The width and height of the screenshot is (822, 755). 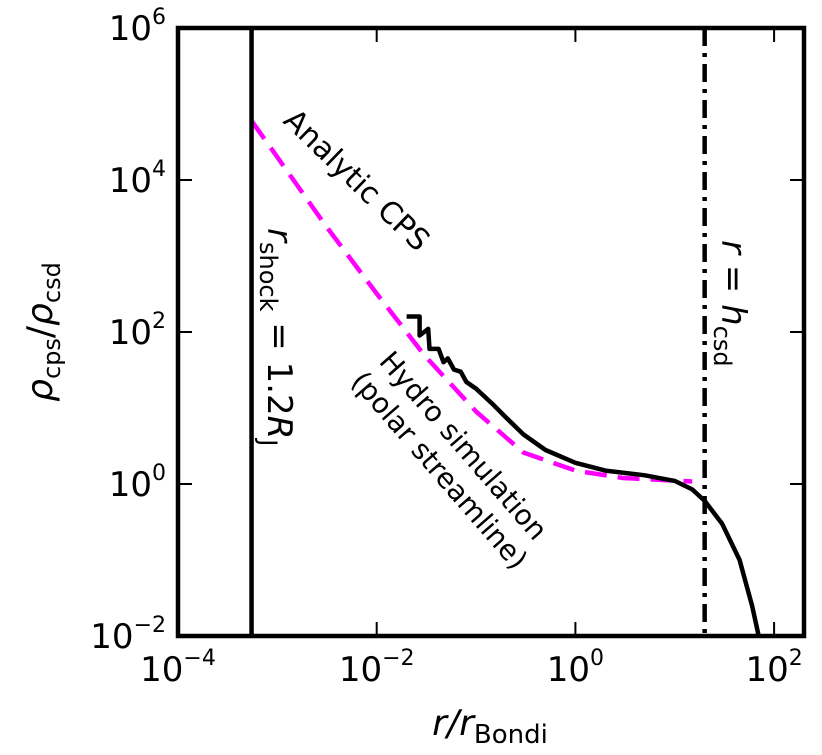 What do you see at coordinates (773, 668) in the screenshot?
I see `x-tick-label-3: 10²` at bounding box center [773, 668].